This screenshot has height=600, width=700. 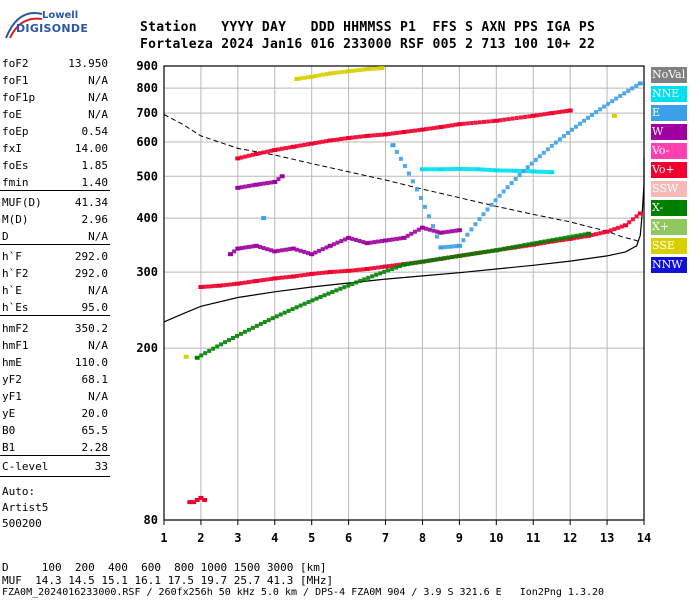 I want to click on x-tick-label: 2, so click(x=200, y=538).